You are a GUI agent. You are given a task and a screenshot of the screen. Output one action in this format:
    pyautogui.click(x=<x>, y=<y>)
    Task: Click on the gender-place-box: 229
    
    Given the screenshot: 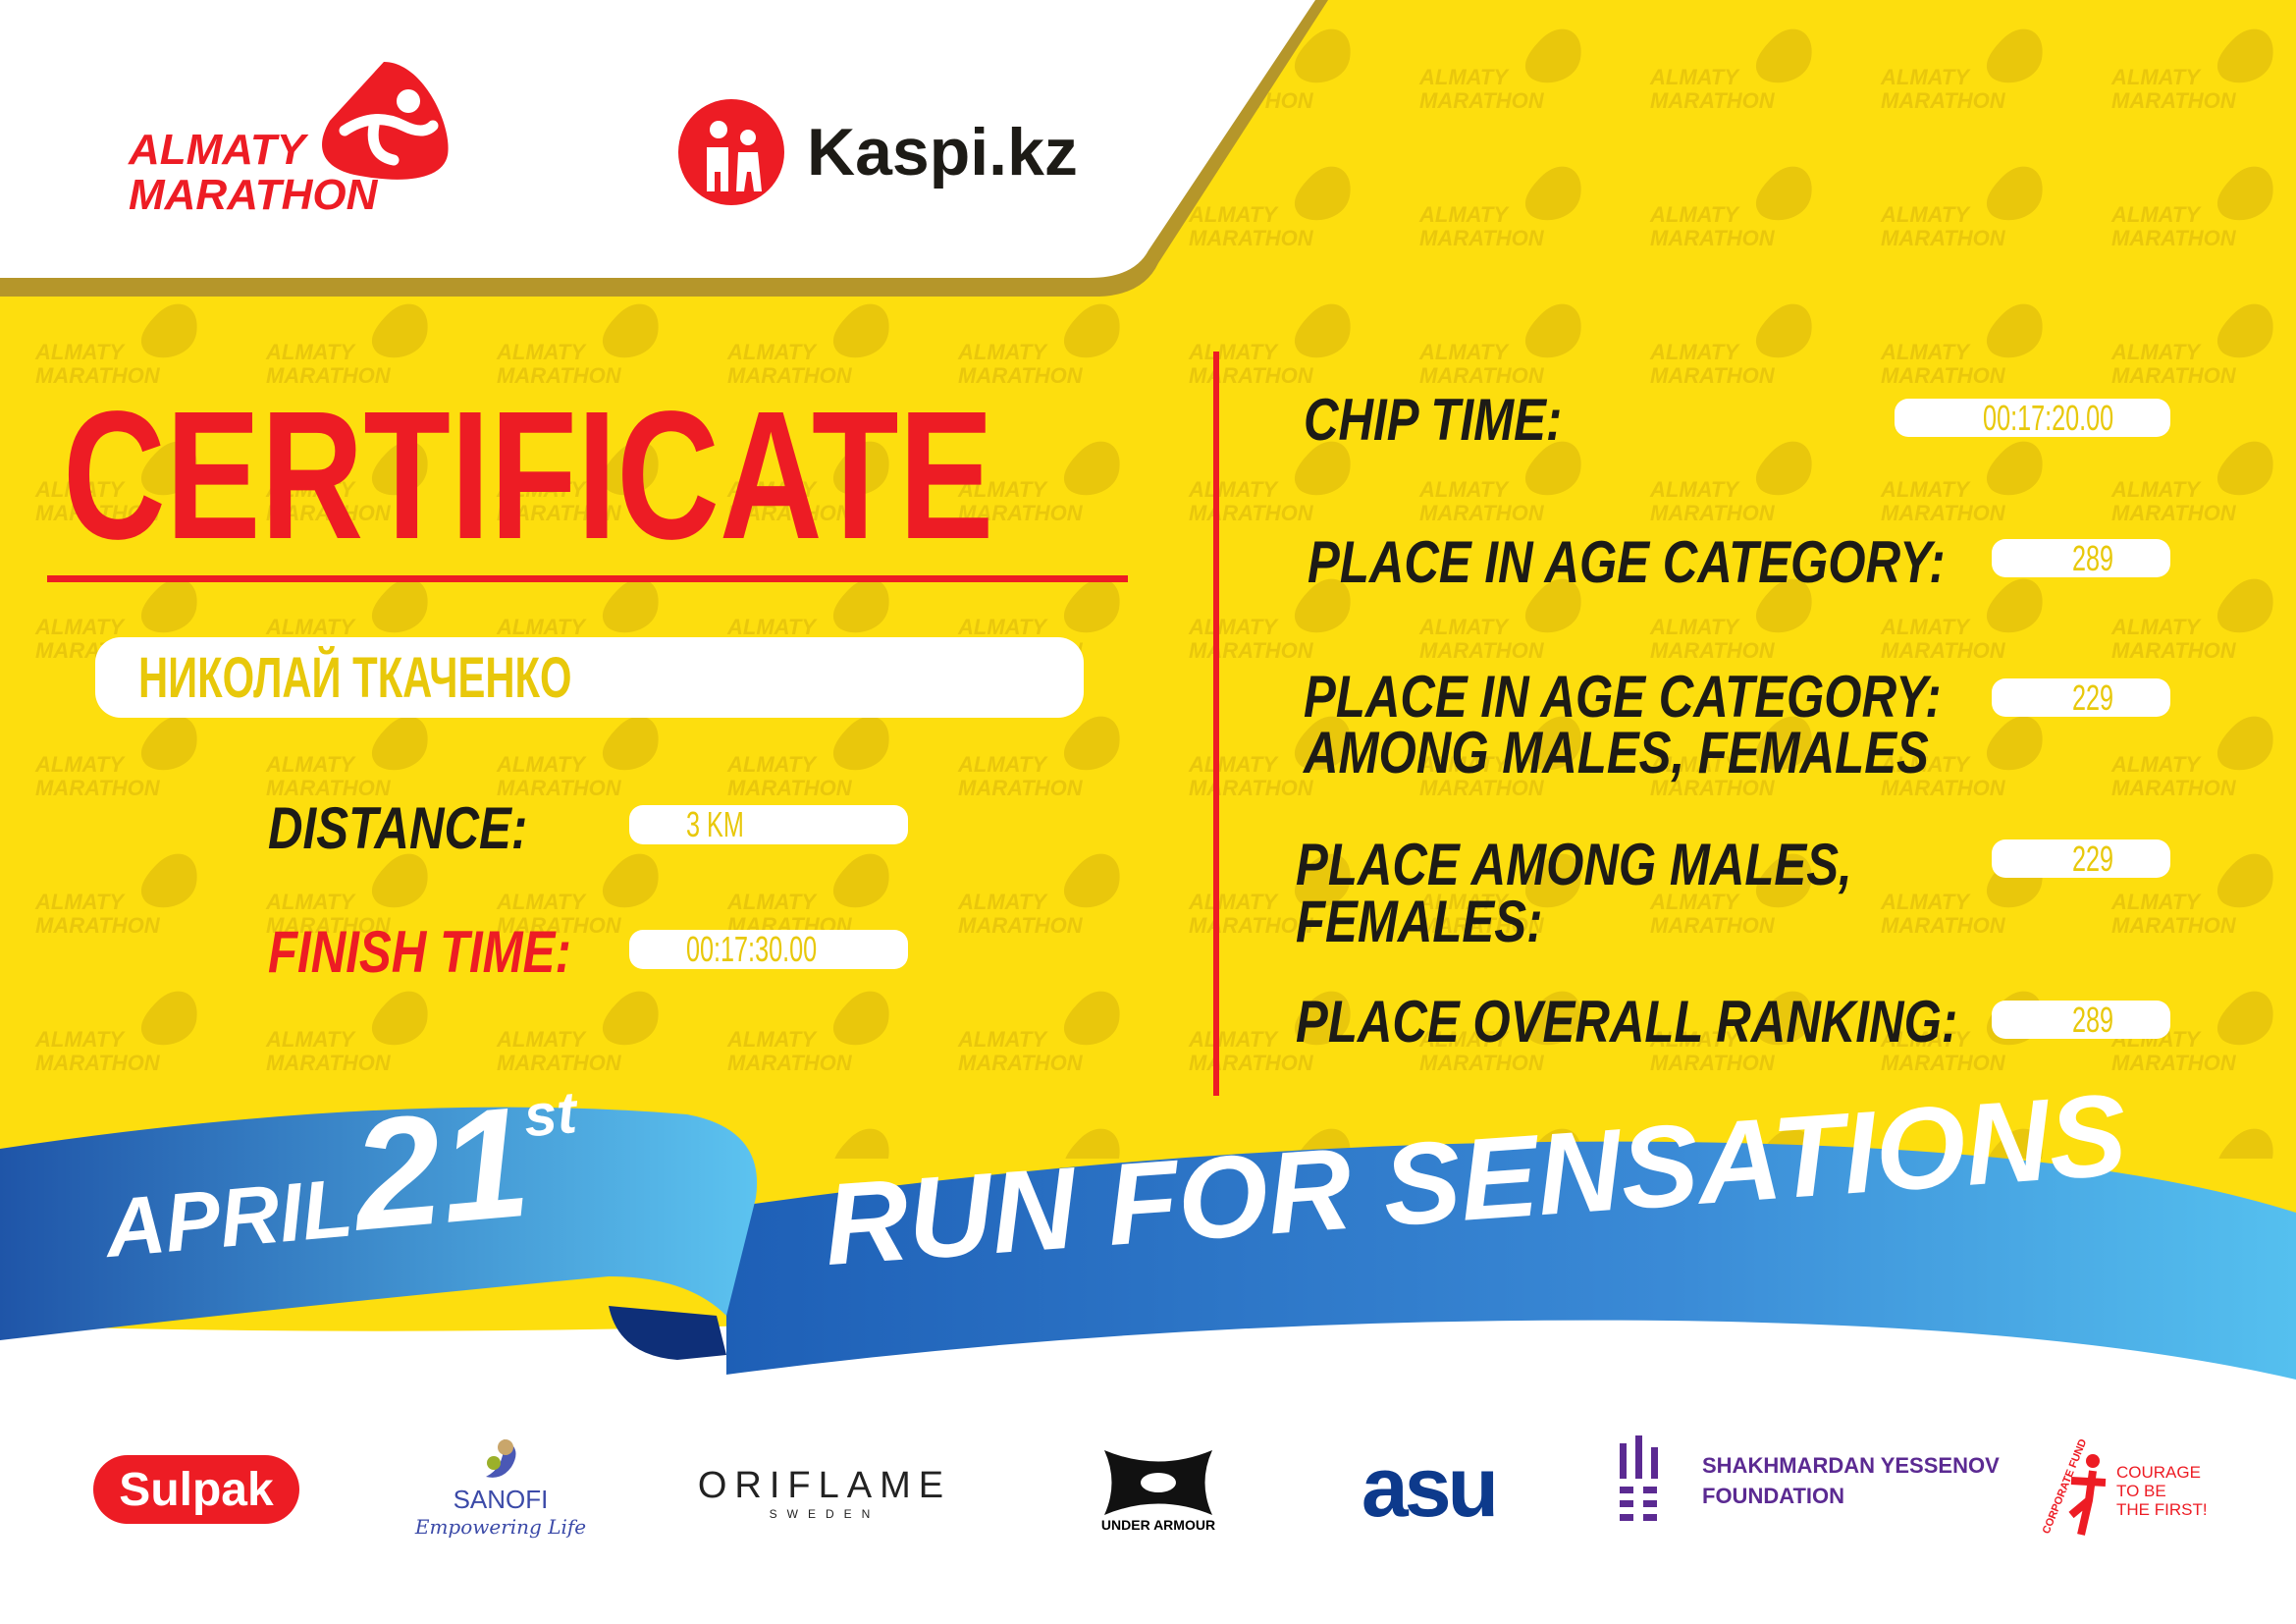 What is the action you would take?
    pyautogui.click(x=2081, y=858)
    